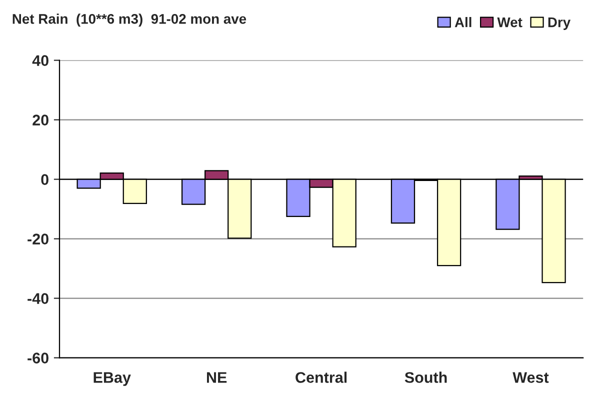 This screenshot has height=402, width=595. I want to click on y-tick-label: 0, so click(44, 179).